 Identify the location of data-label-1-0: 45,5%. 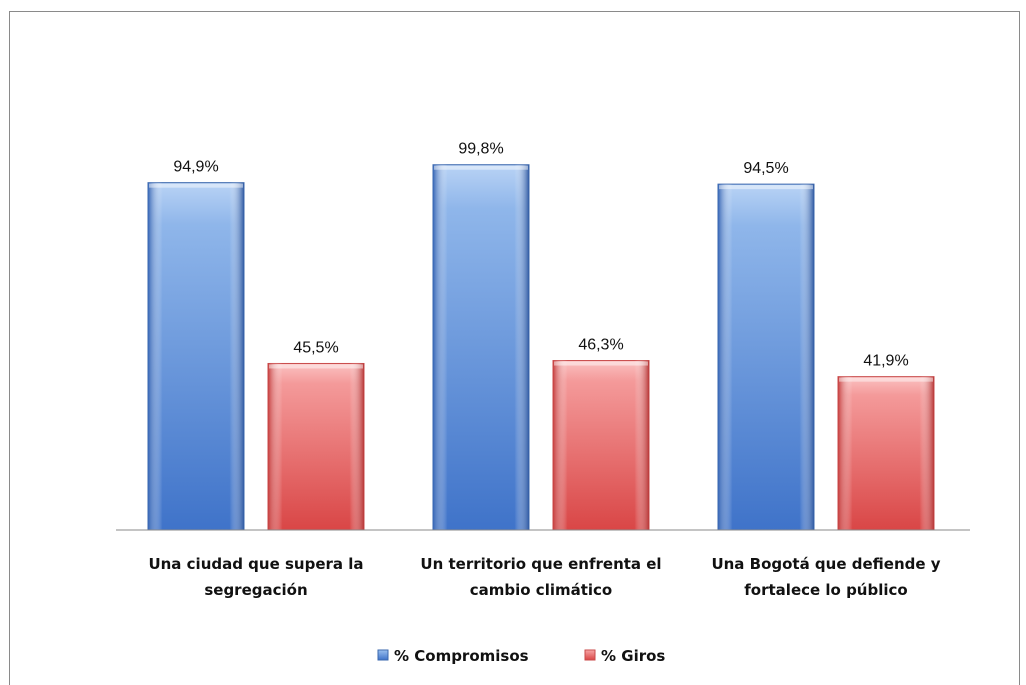
(315, 347).